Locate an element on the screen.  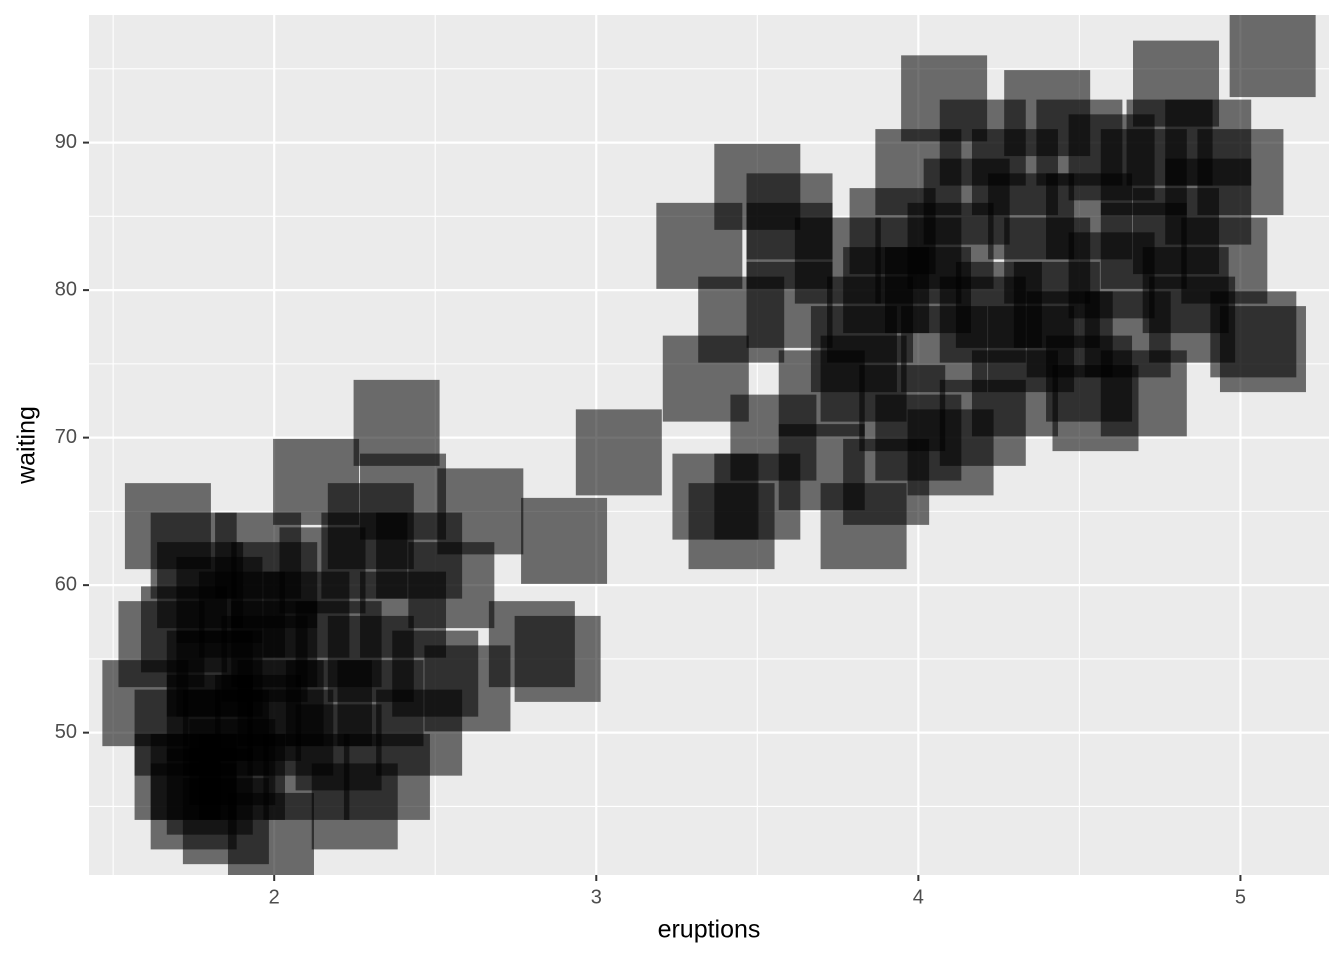
y-tick-label: 80 is located at coordinates (66, 289).